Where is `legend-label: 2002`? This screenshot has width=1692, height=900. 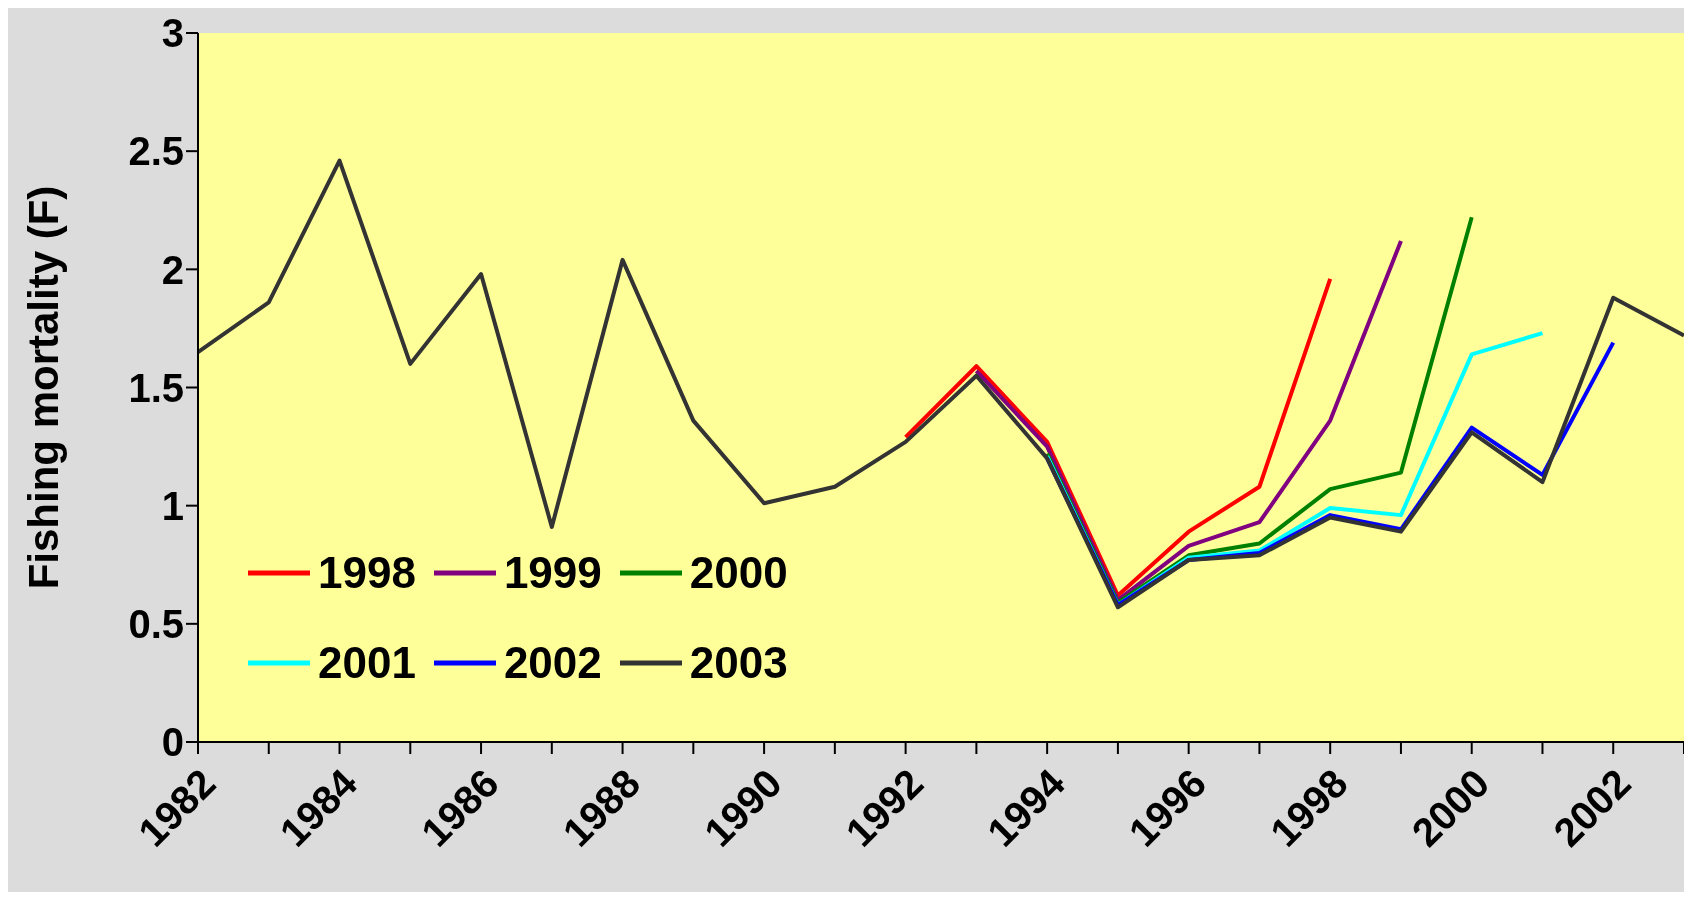
legend-label: 2002 is located at coordinates (552, 663).